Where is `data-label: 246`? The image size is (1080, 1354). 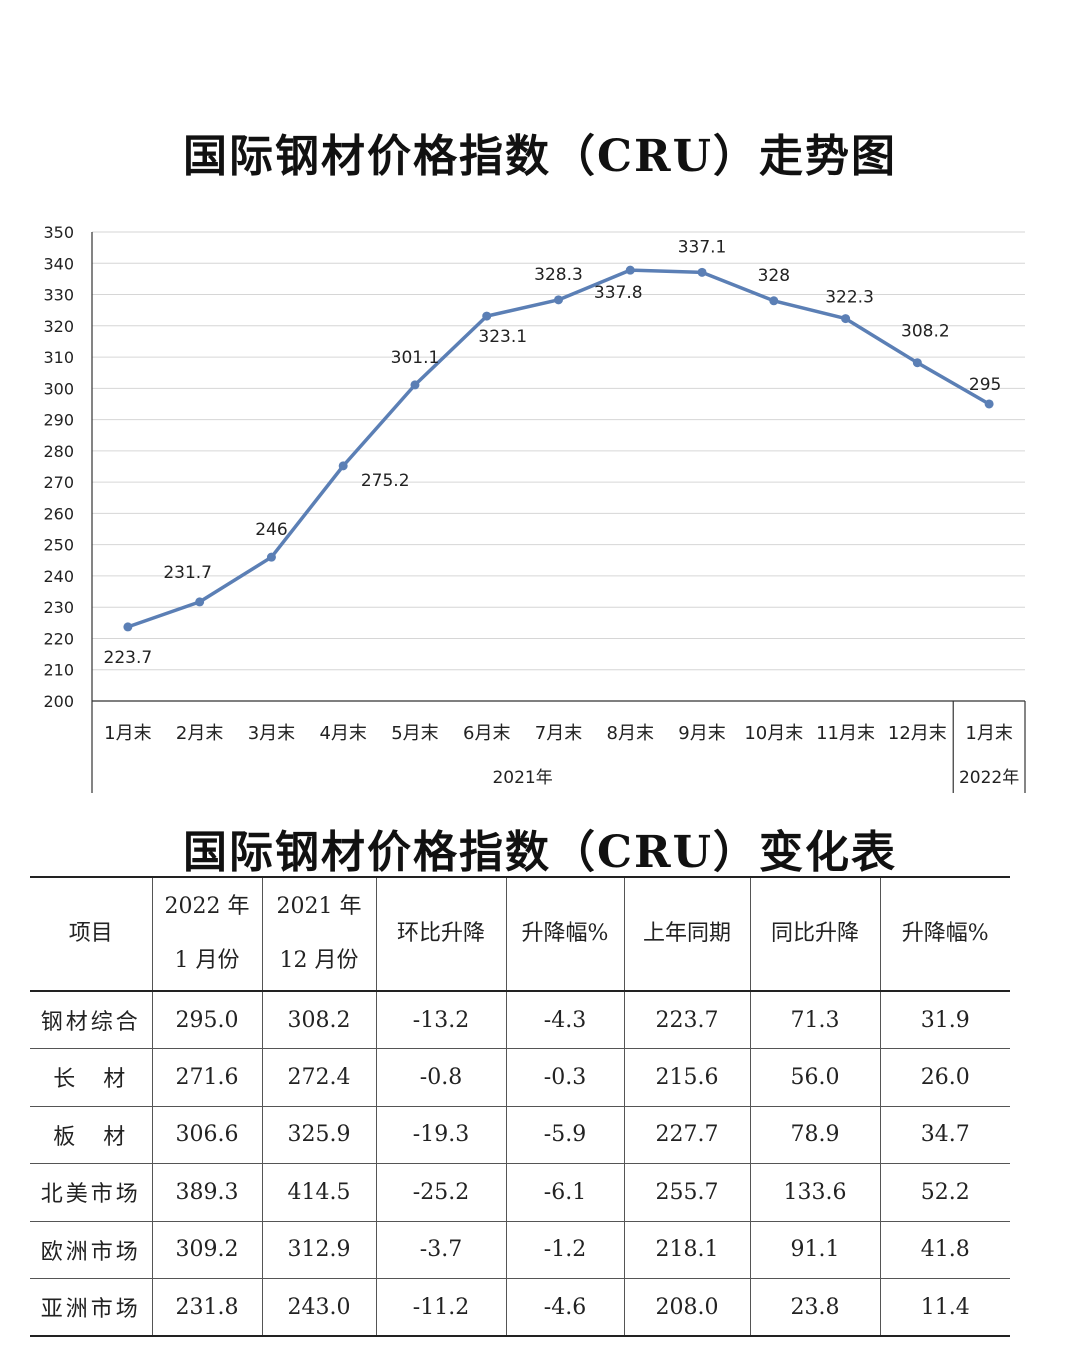
data-label: 246 is located at coordinates (271, 530).